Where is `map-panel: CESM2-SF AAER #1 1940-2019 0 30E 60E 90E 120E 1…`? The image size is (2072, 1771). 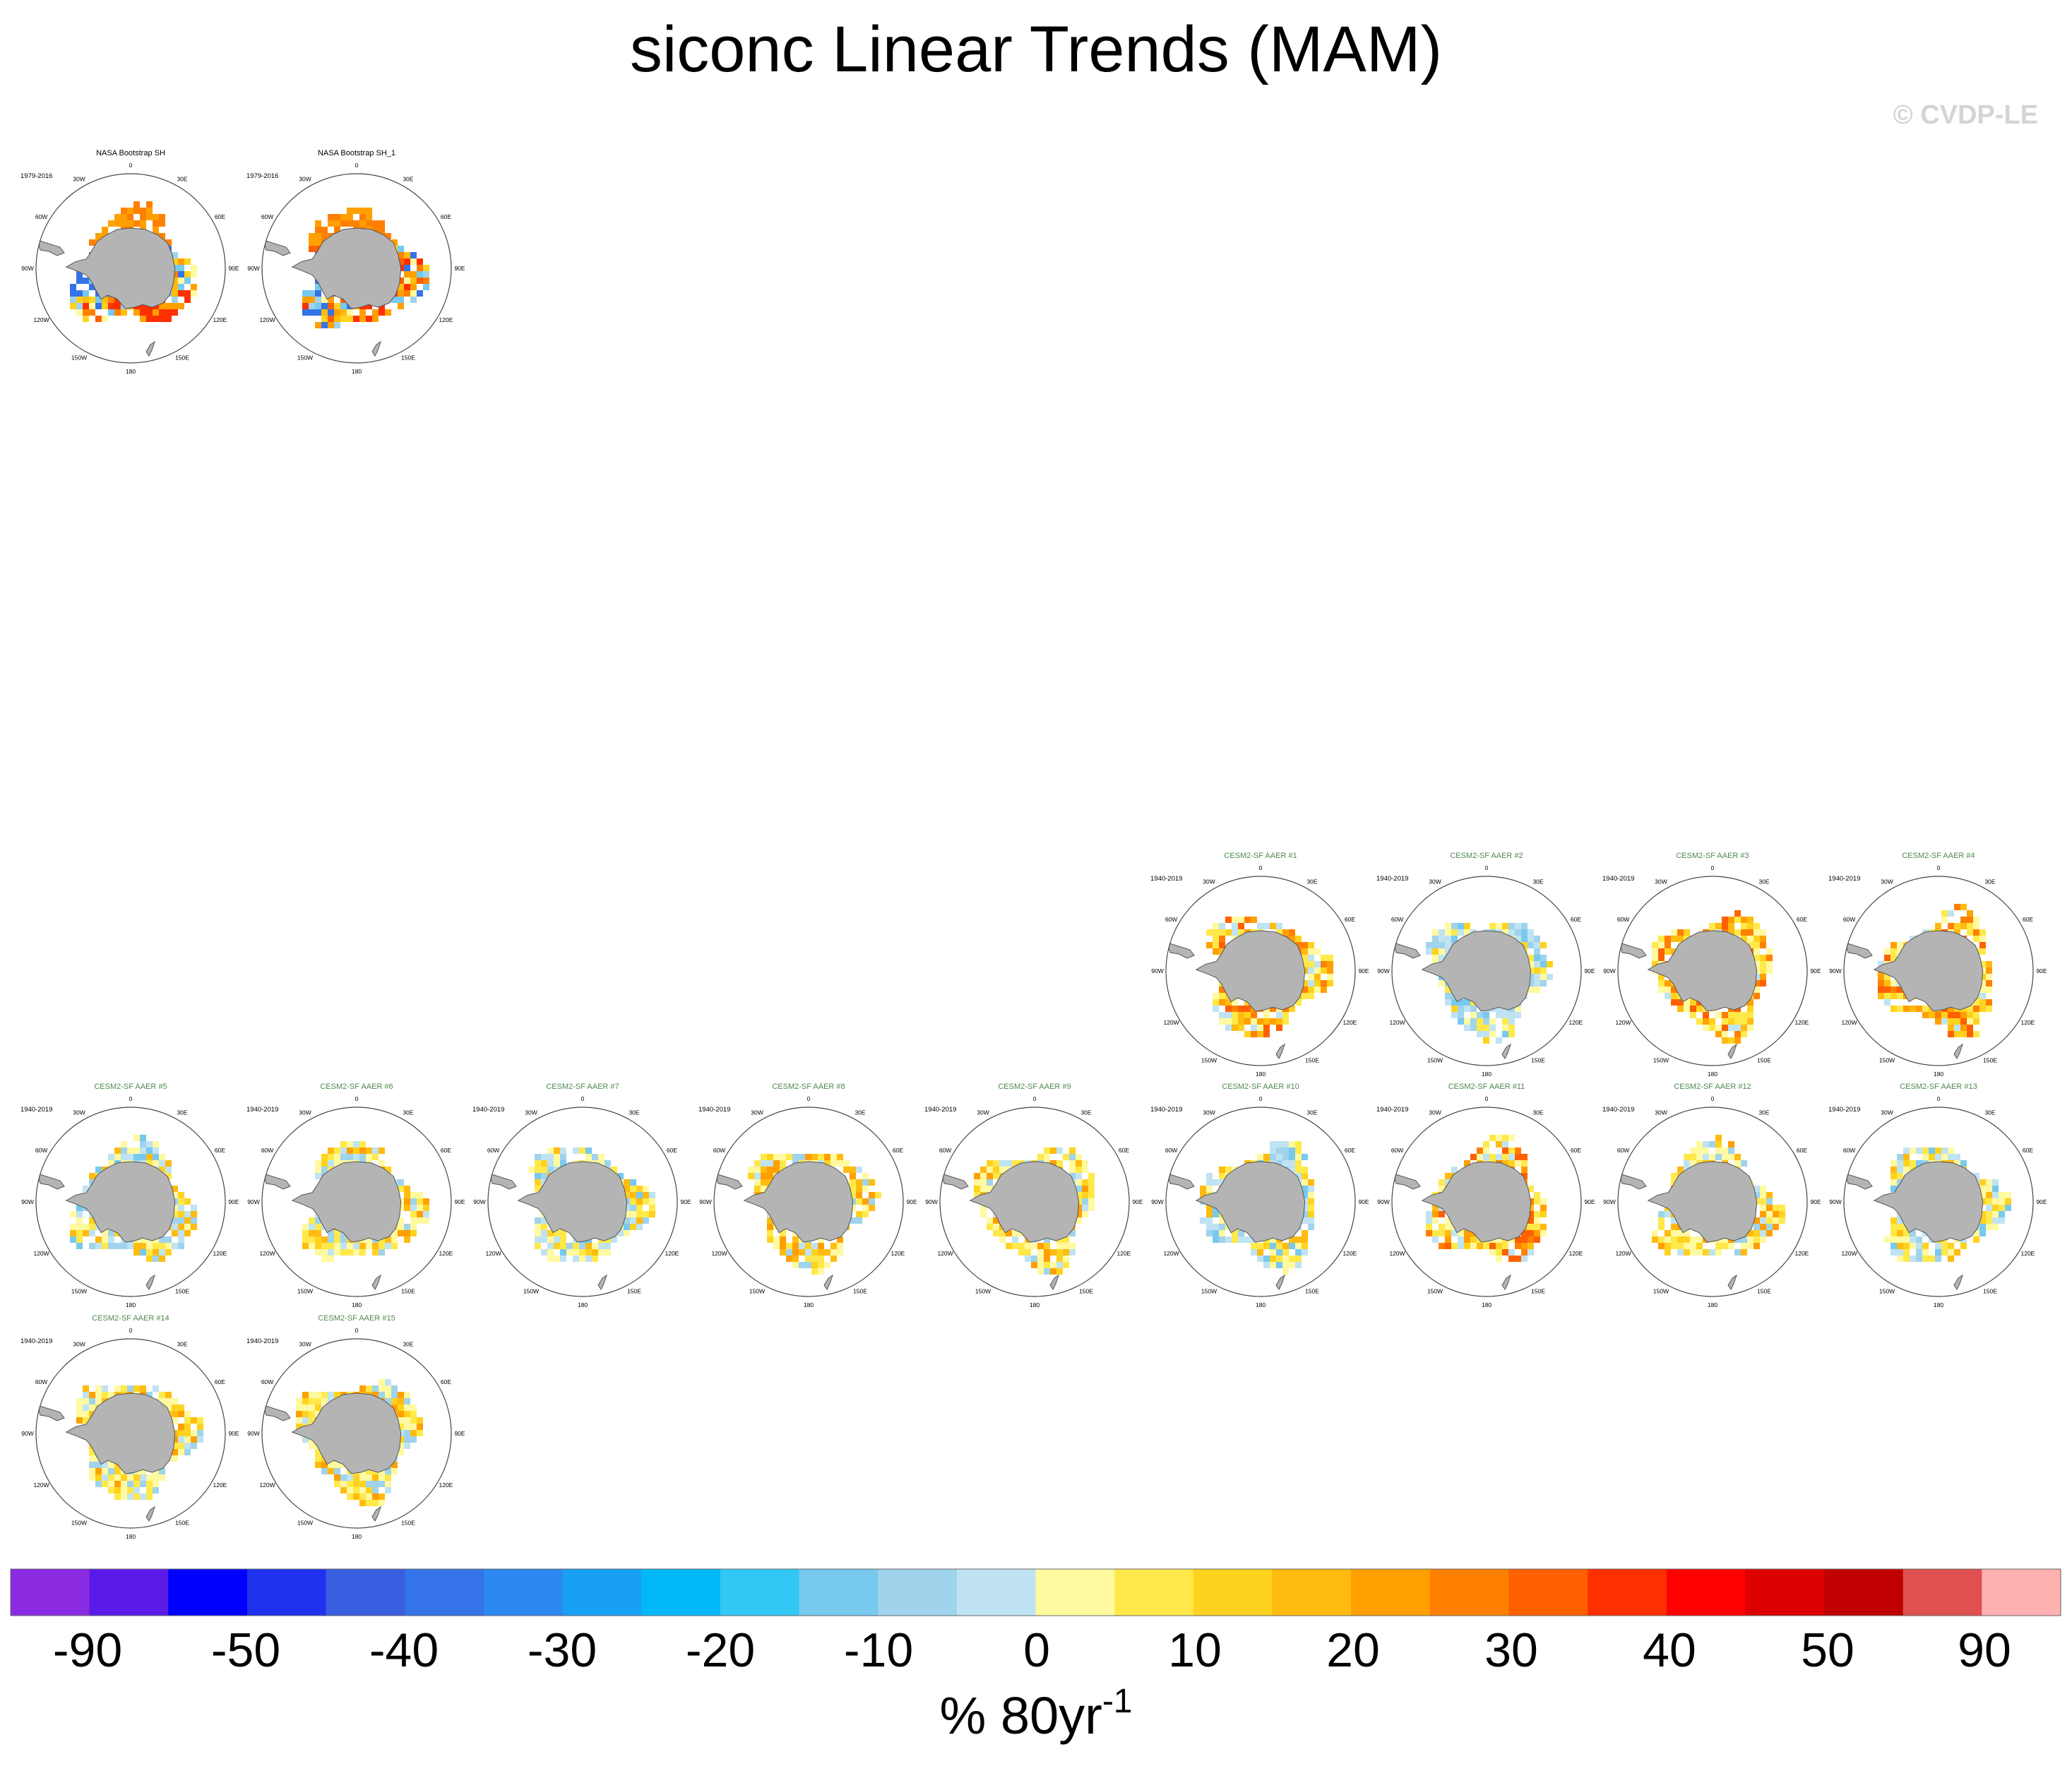 map-panel: CESM2-SF AAER #1 1940-2019 0 30E 60E 90E 120E 1… is located at coordinates (1259, 965).